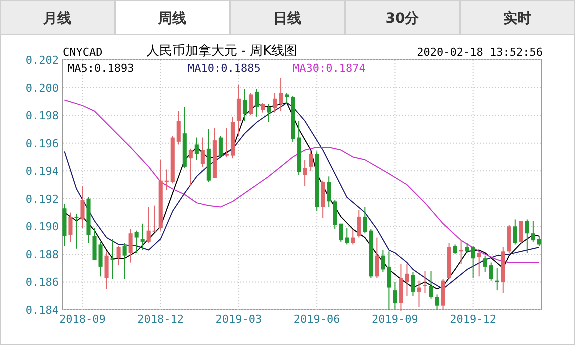 The image size is (575, 345). I want to click on tabs: 月线 周线 日线 30分 实时, so click(287, 17).